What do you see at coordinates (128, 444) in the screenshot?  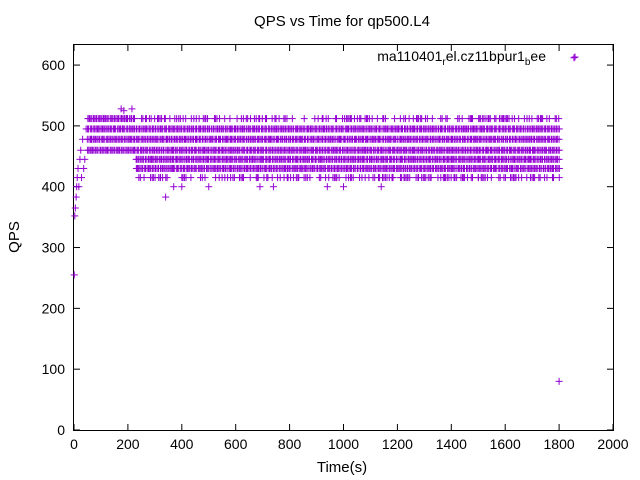 I see `x-tick-label: 200` at bounding box center [128, 444].